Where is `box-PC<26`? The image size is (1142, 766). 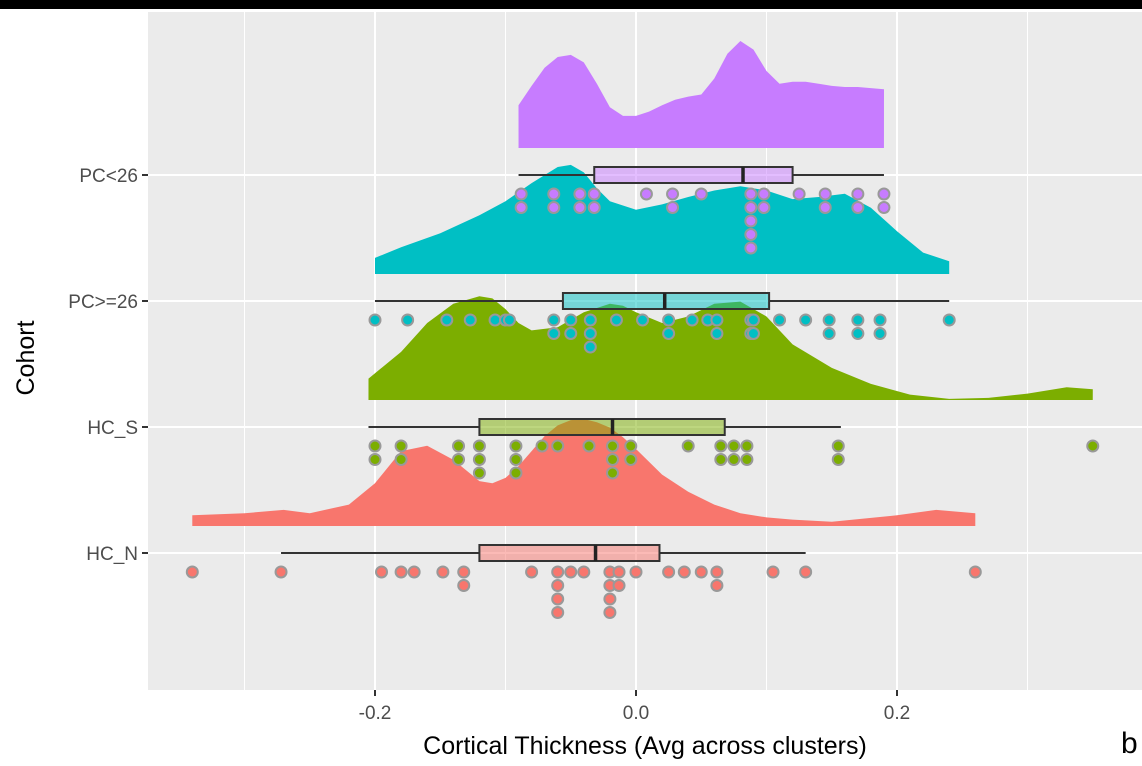 box-PC<26 is located at coordinates (693, 175).